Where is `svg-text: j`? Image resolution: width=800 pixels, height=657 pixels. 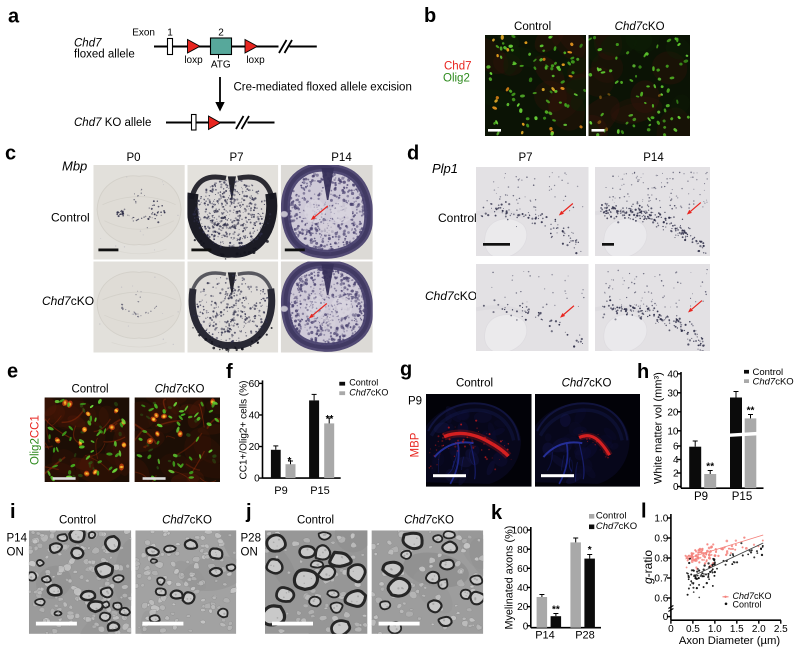
svg-text: j is located at coordinates (248, 512).